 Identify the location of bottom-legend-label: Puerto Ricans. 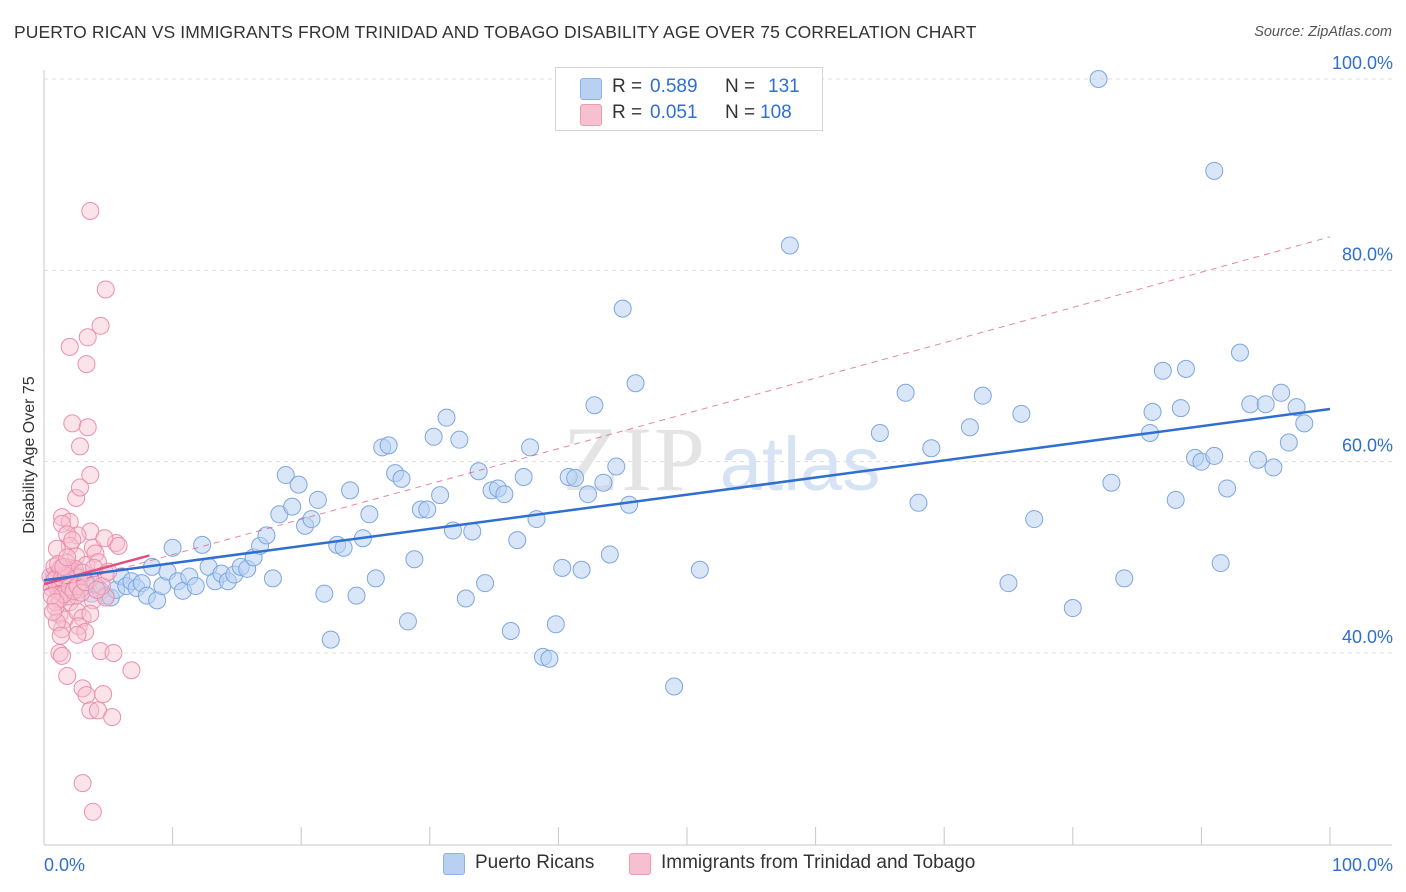
(535, 862).